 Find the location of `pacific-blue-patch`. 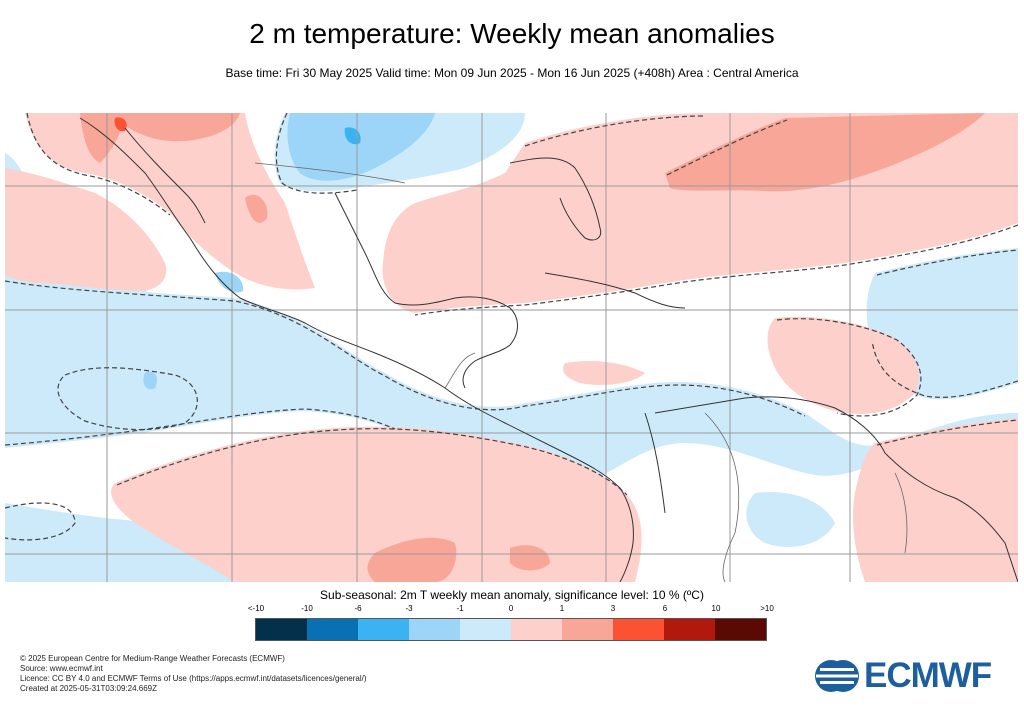

pacific-blue-patch is located at coordinates (145, 308).